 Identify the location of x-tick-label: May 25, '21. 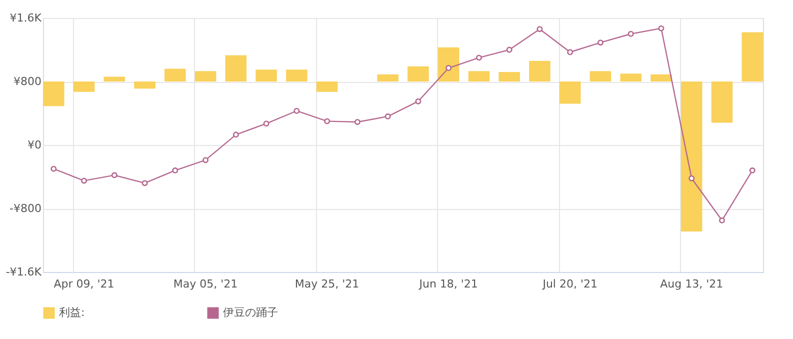
(327, 284).